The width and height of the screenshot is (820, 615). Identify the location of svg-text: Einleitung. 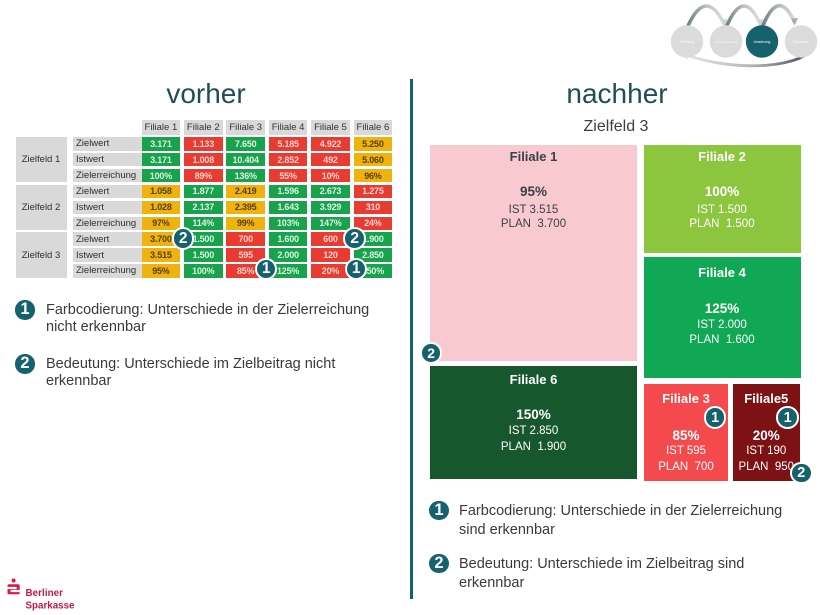
(687, 42).